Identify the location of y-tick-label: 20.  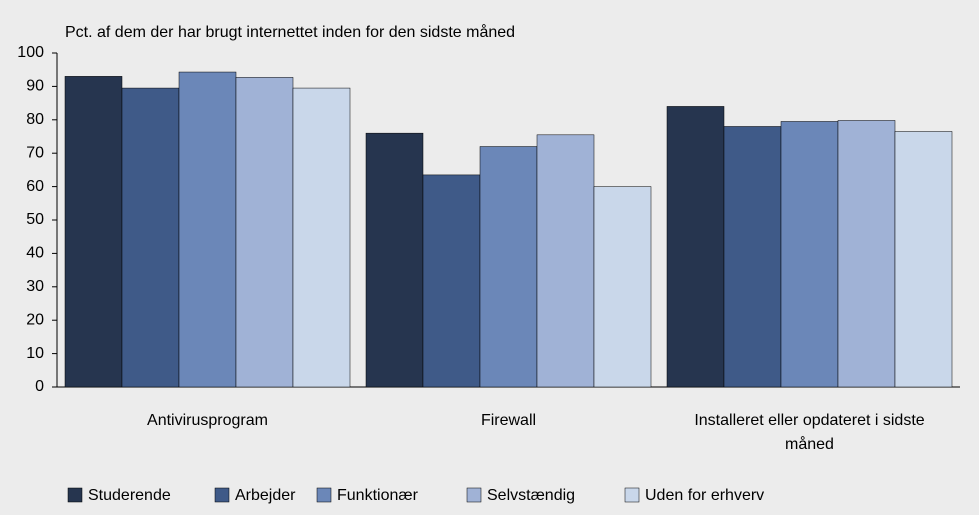
(35, 319).